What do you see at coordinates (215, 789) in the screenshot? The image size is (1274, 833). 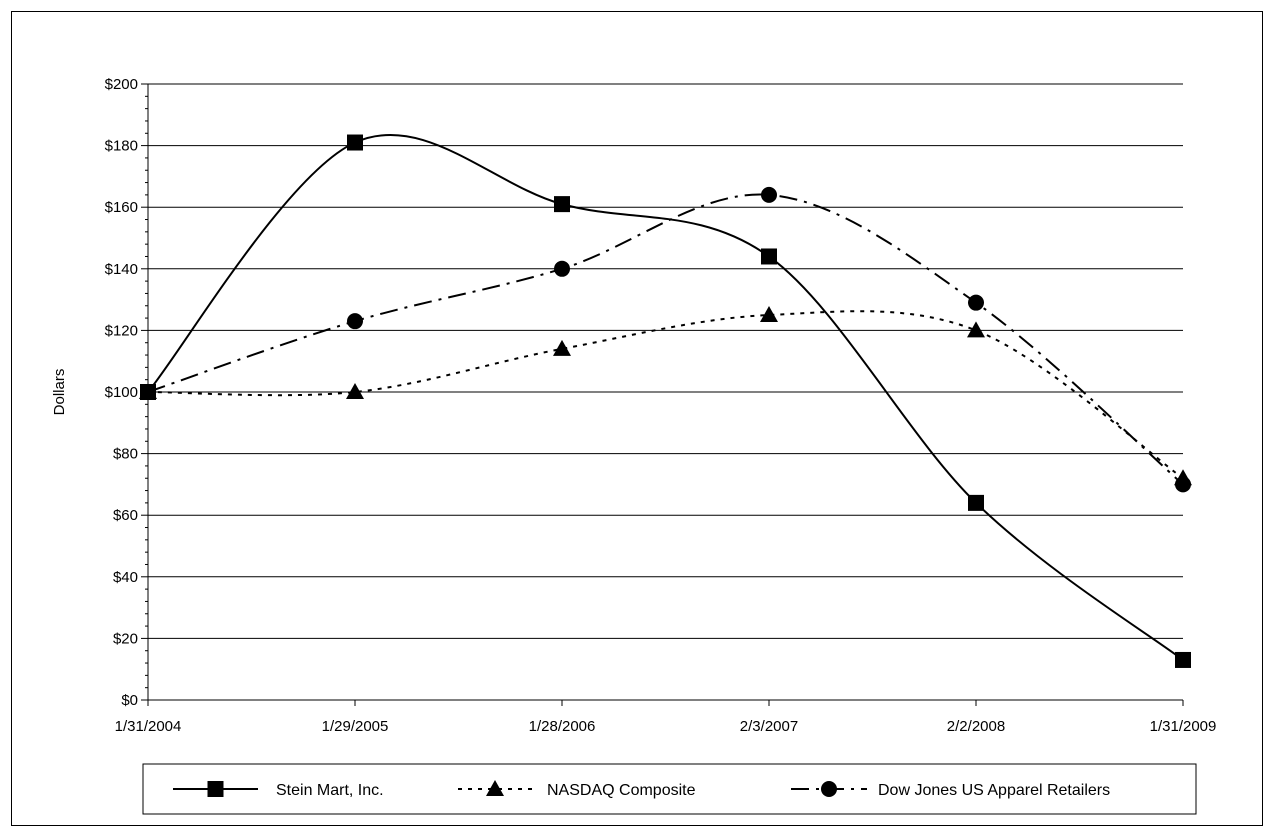 I see `legend-marker-square` at bounding box center [215, 789].